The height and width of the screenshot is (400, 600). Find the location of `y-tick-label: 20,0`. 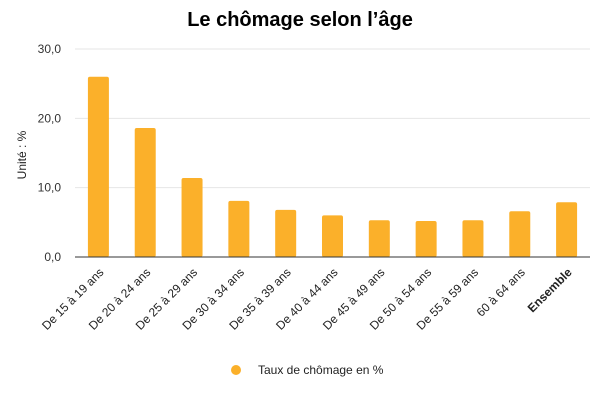

y-tick-label: 20,0 is located at coordinates (50, 118).